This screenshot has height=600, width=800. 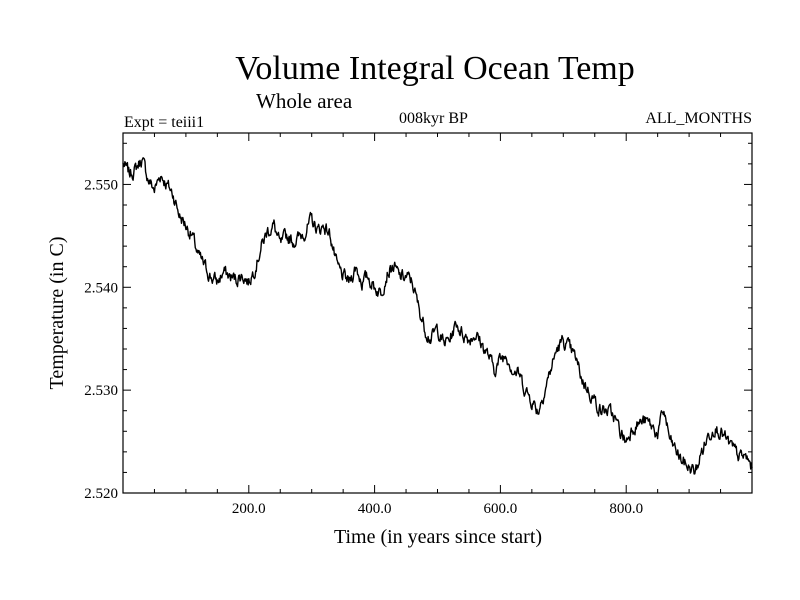 What do you see at coordinates (698, 118) in the screenshot?
I see `months-label: ALL_MONTHS` at bounding box center [698, 118].